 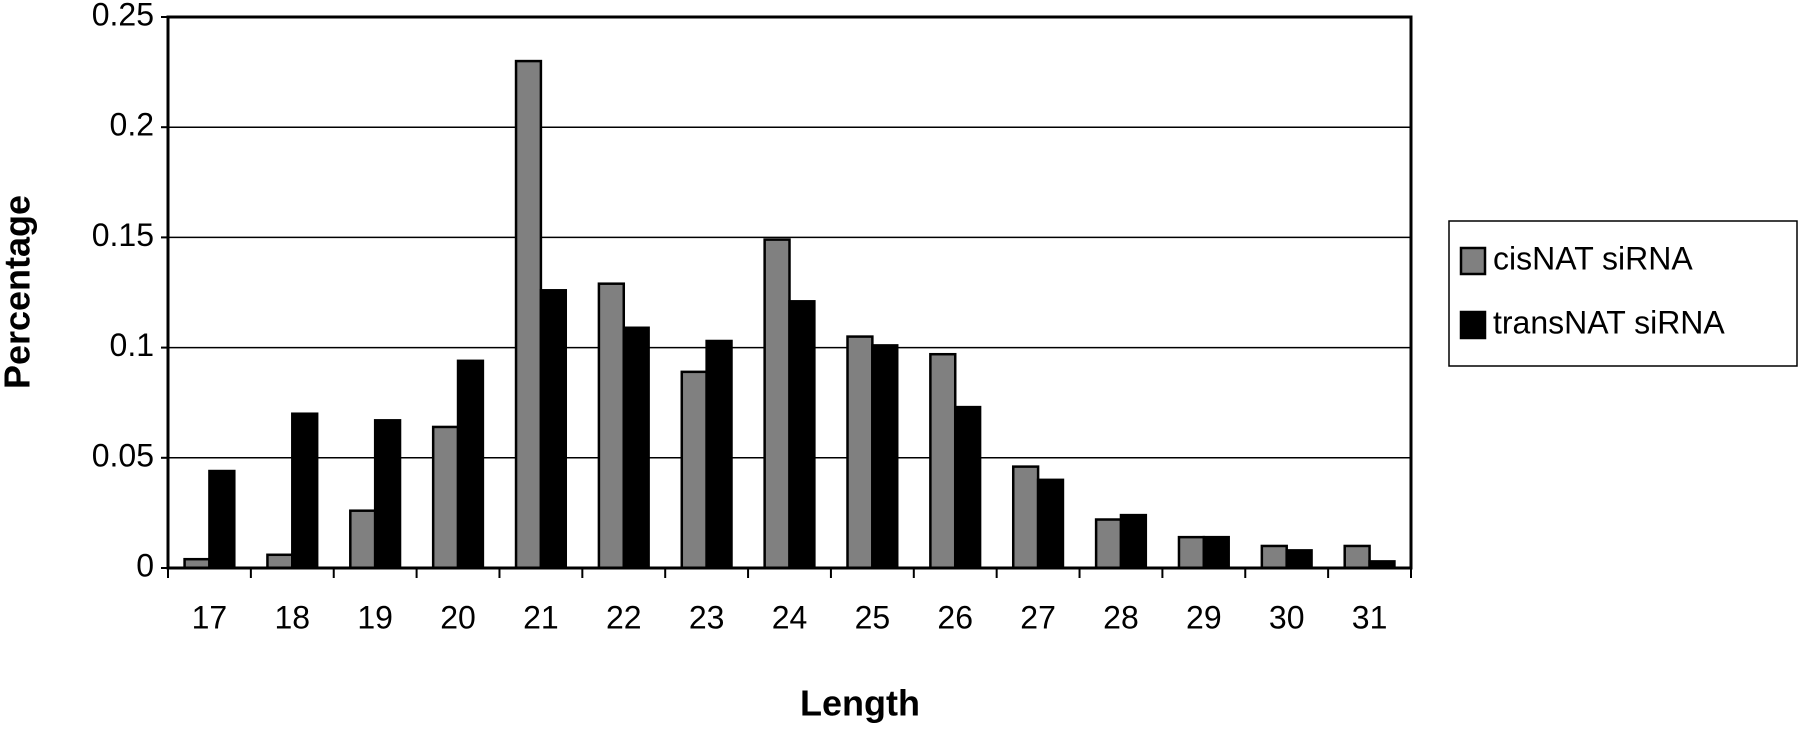 I want to click on x-tick-label: 20, so click(x=458, y=617).